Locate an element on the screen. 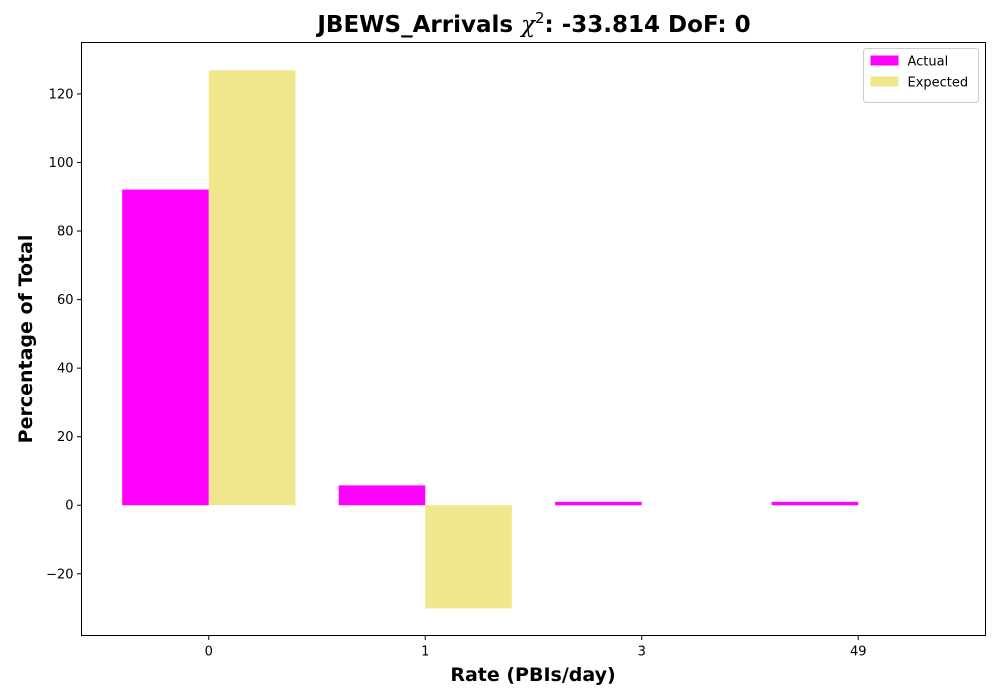  y-tick-label: 40 is located at coordinates (65, 369).